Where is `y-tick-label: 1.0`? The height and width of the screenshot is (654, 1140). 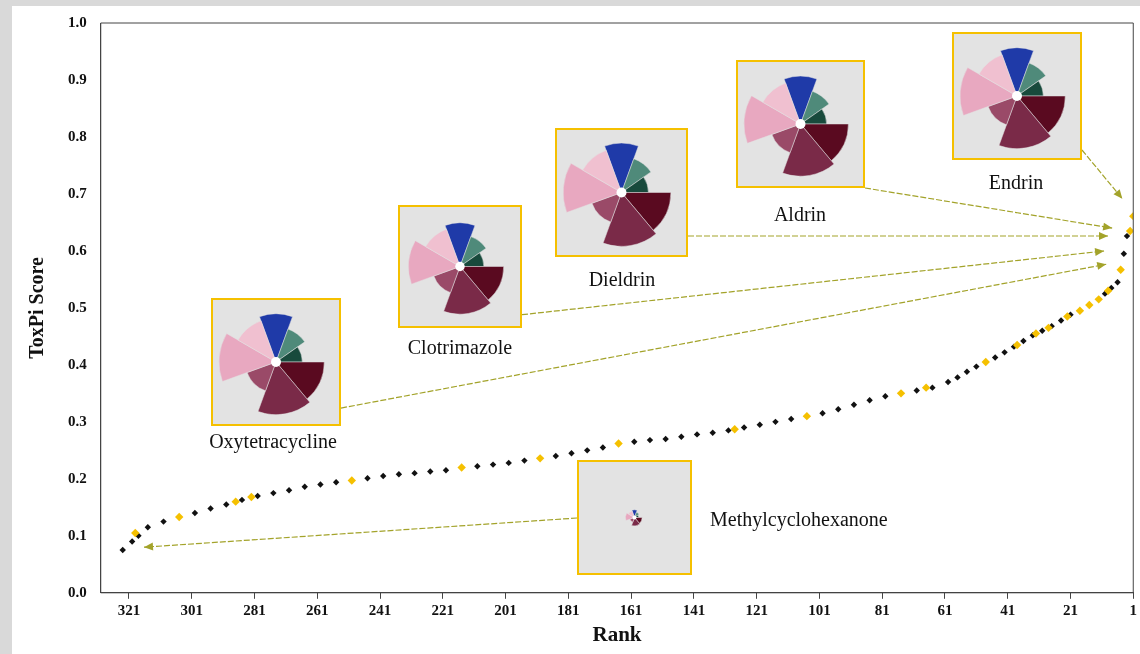 y-tick-label: 1.0 is located at coordinates (77, 21).